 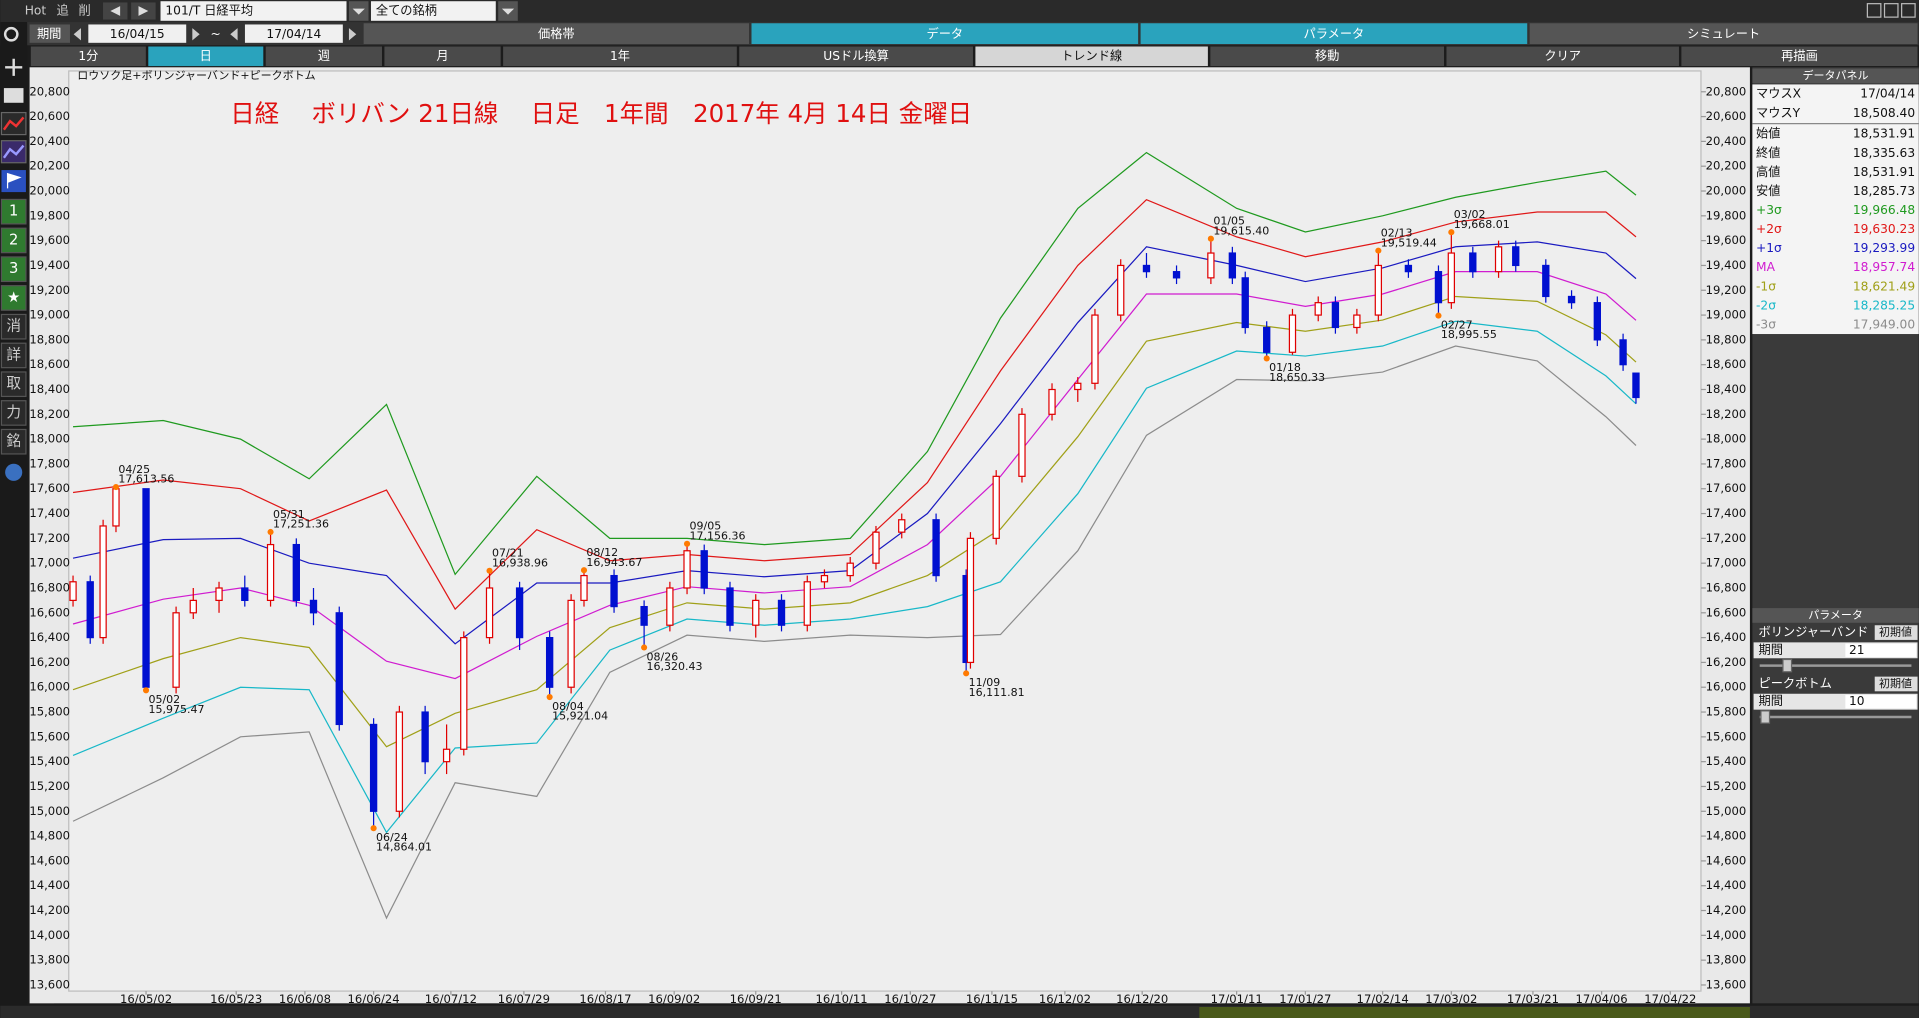 What do you see at coordinates (992, 999) in the screenshot?
I see `x-tick-label: 16/11/15` at bounding box center [992, 999].